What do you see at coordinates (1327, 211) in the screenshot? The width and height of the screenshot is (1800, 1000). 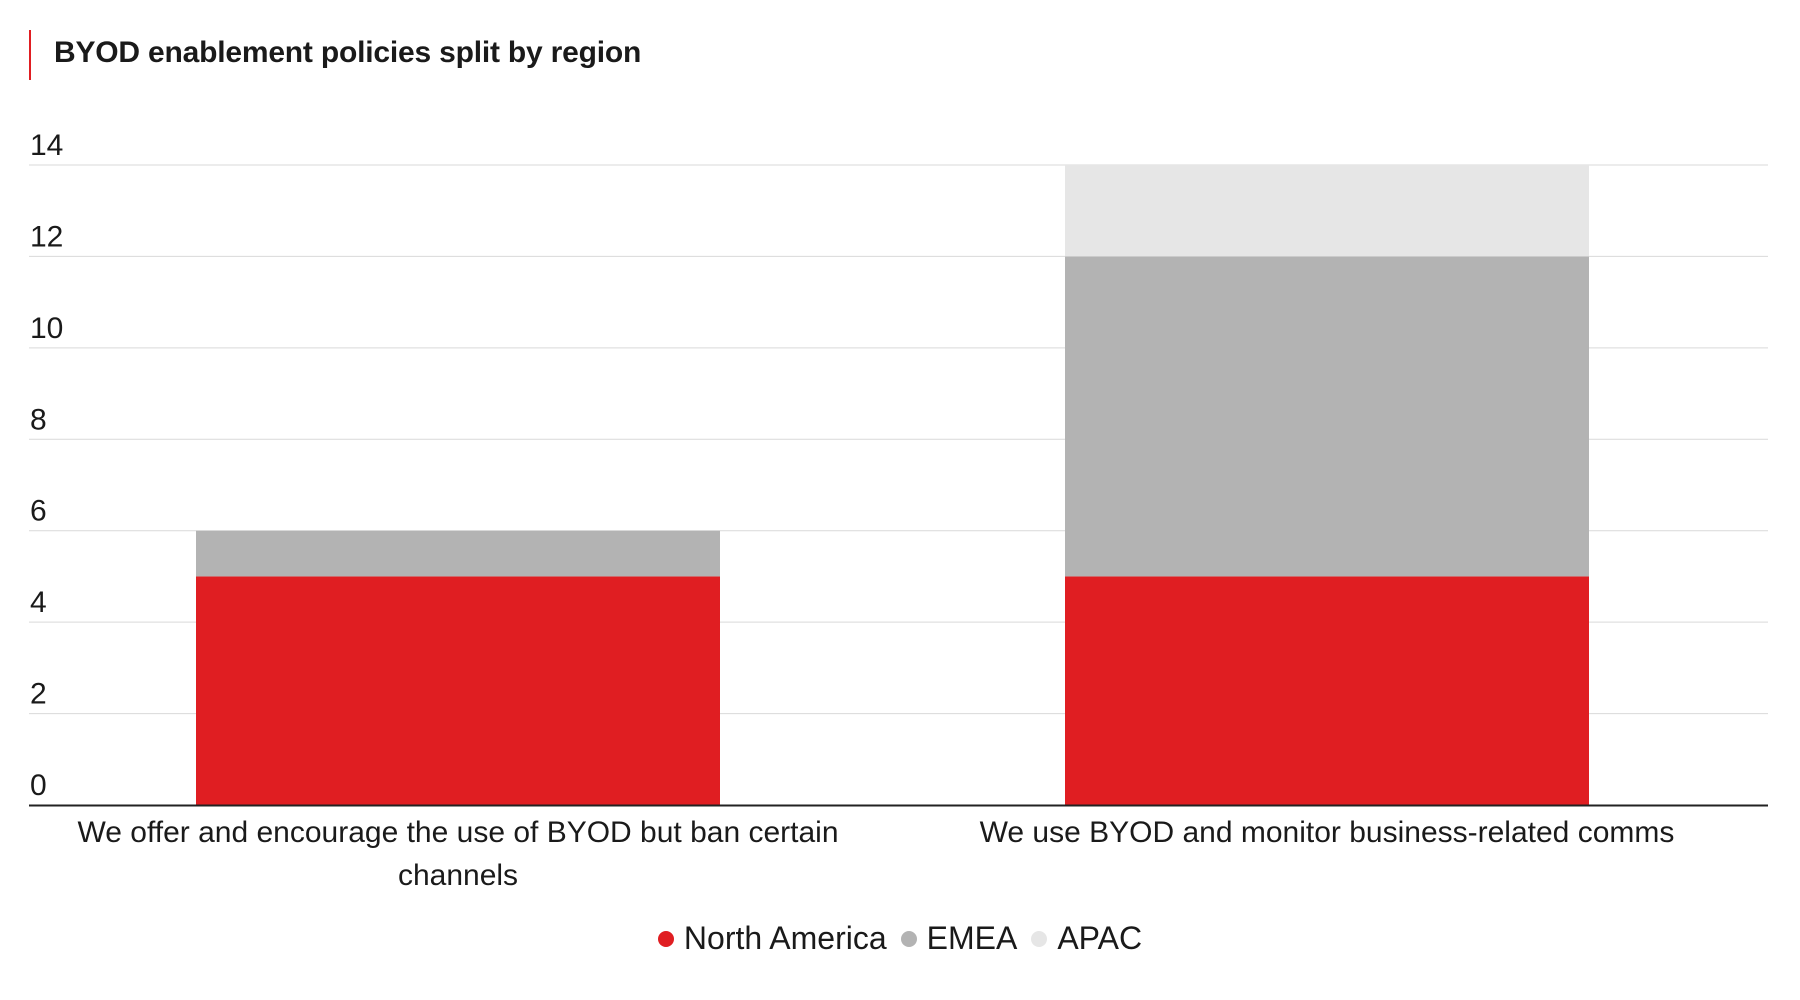 I see `bar-segment-apac` at bounding box center [1327, 211].